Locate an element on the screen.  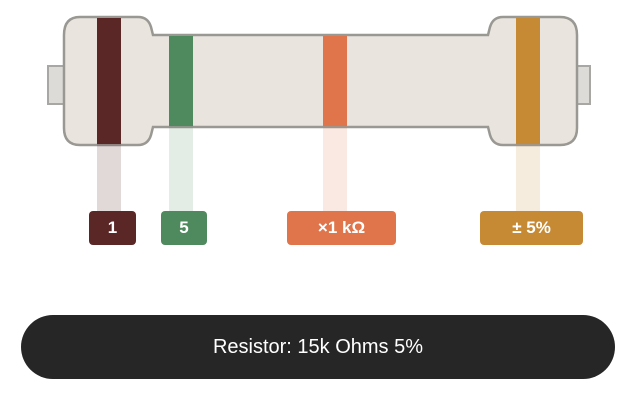
band-multiplier is located at coordinates (335, 81).